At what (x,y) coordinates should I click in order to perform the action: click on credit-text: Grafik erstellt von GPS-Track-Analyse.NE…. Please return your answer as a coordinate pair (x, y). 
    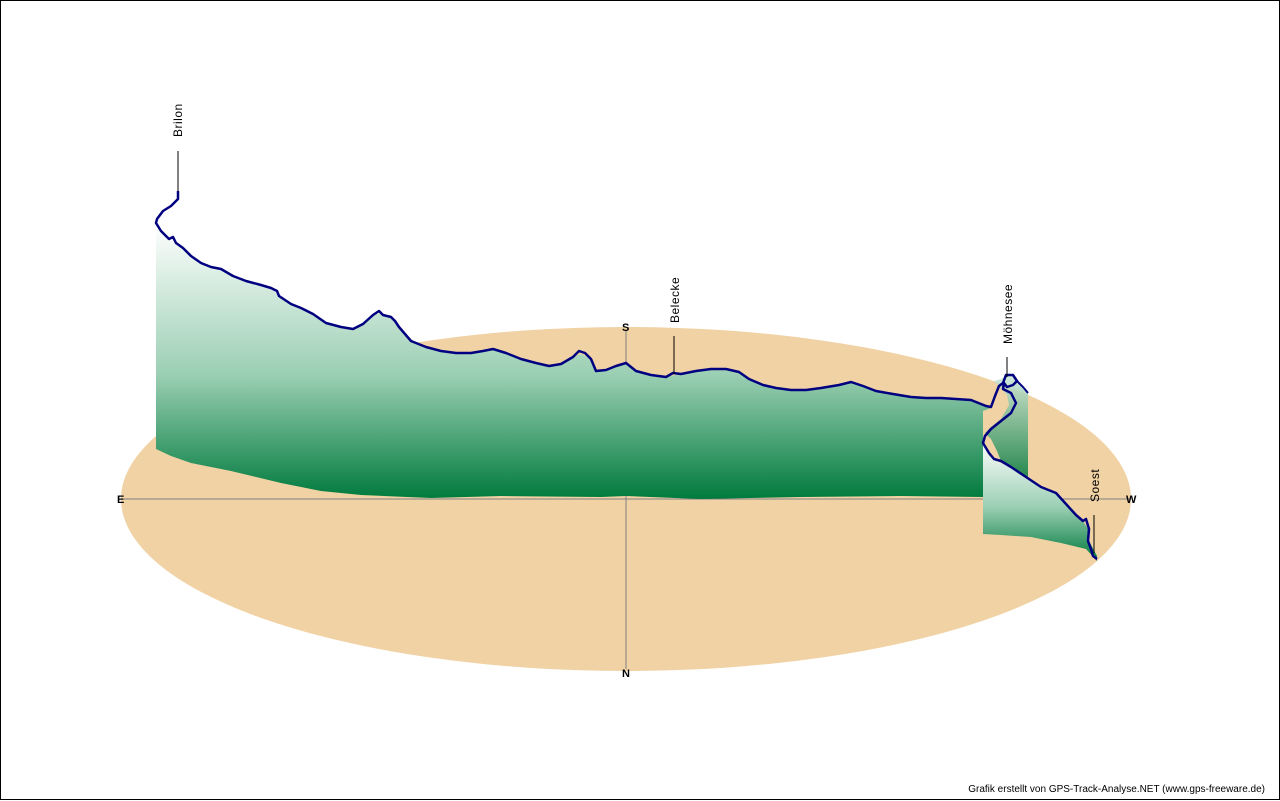
    Looking at the image, I should click on (1116, 789).